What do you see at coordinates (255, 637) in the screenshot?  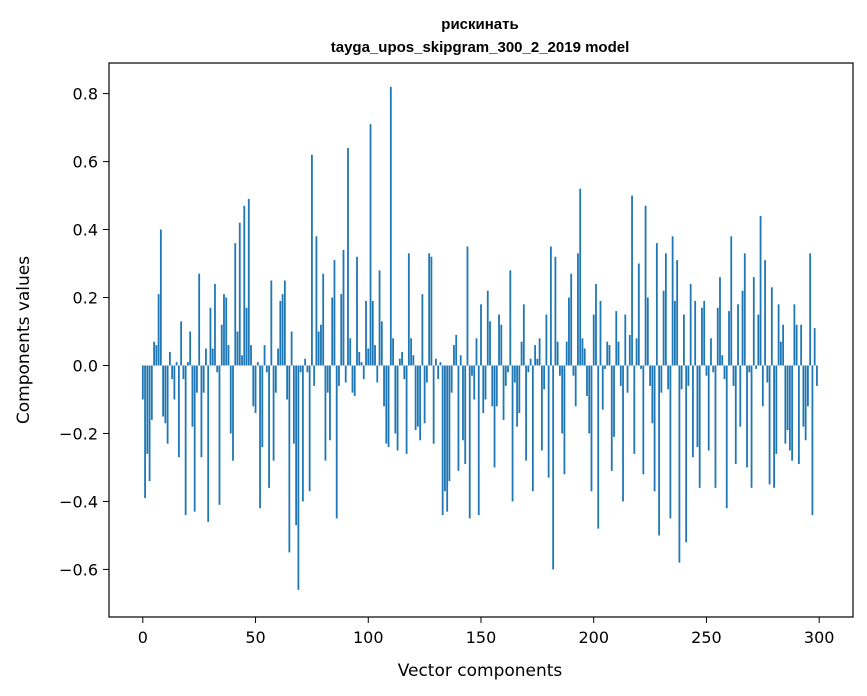 I see `x-tick-label: 50` at bounding box center [255, 637].